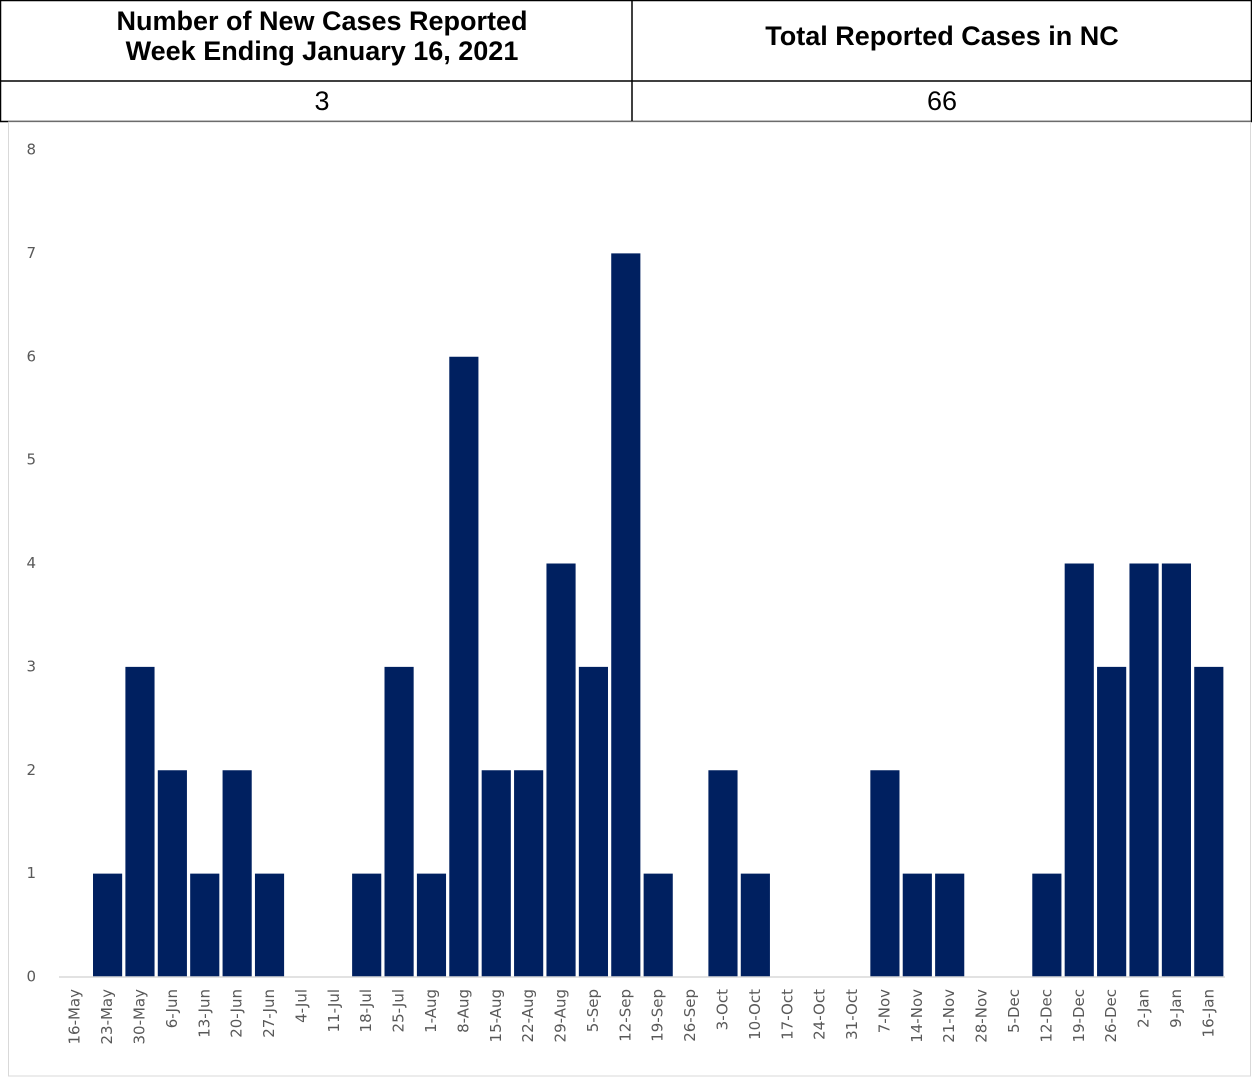 The width and height of the screenshot is (1252, 1083). I want to click on x-tick-label: 23-May, so click(107, 1017).